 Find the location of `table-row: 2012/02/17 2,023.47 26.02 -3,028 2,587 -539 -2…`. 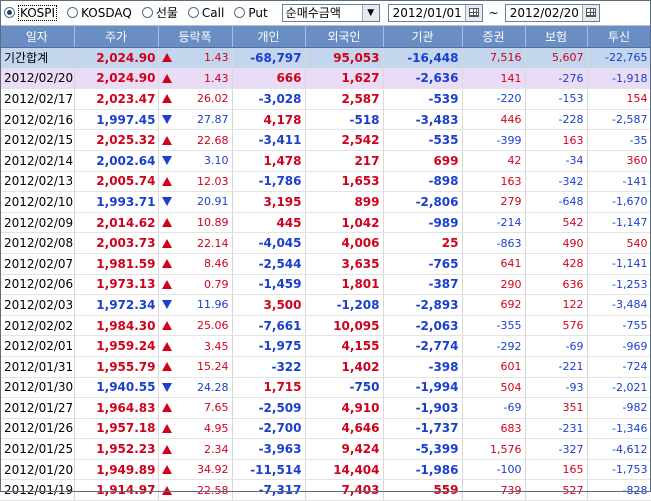

table-row: 2012/02/17 2,023.47 26.02 -3,028 2,587 -539 -2… is located at coordinates (325, 99).